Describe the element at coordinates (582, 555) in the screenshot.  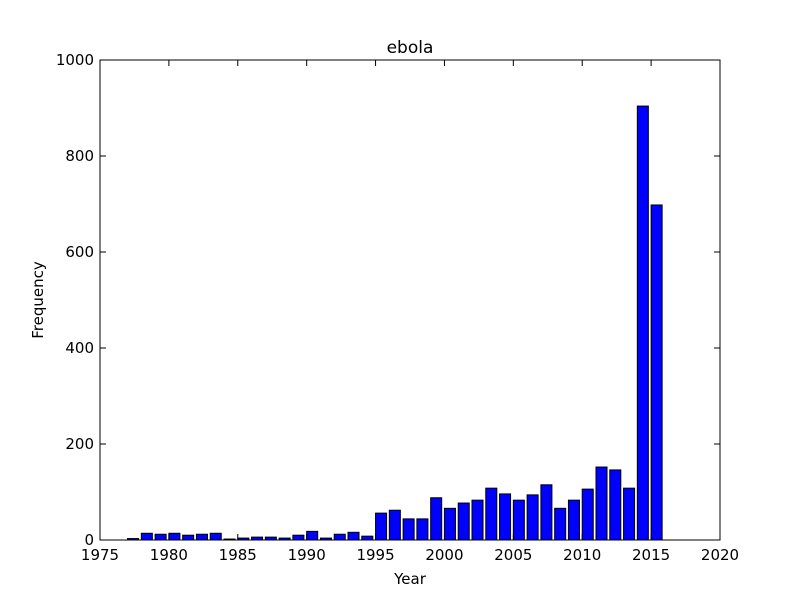
I see `x-tick-label: 2010` at that location.